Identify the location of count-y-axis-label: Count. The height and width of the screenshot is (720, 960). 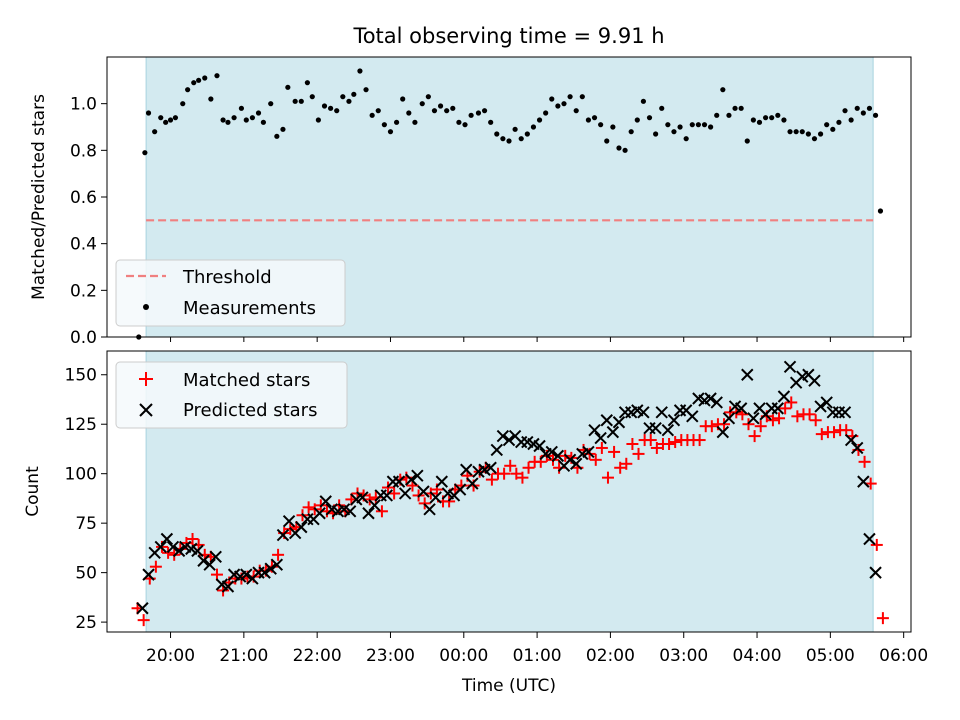
(33, 491).